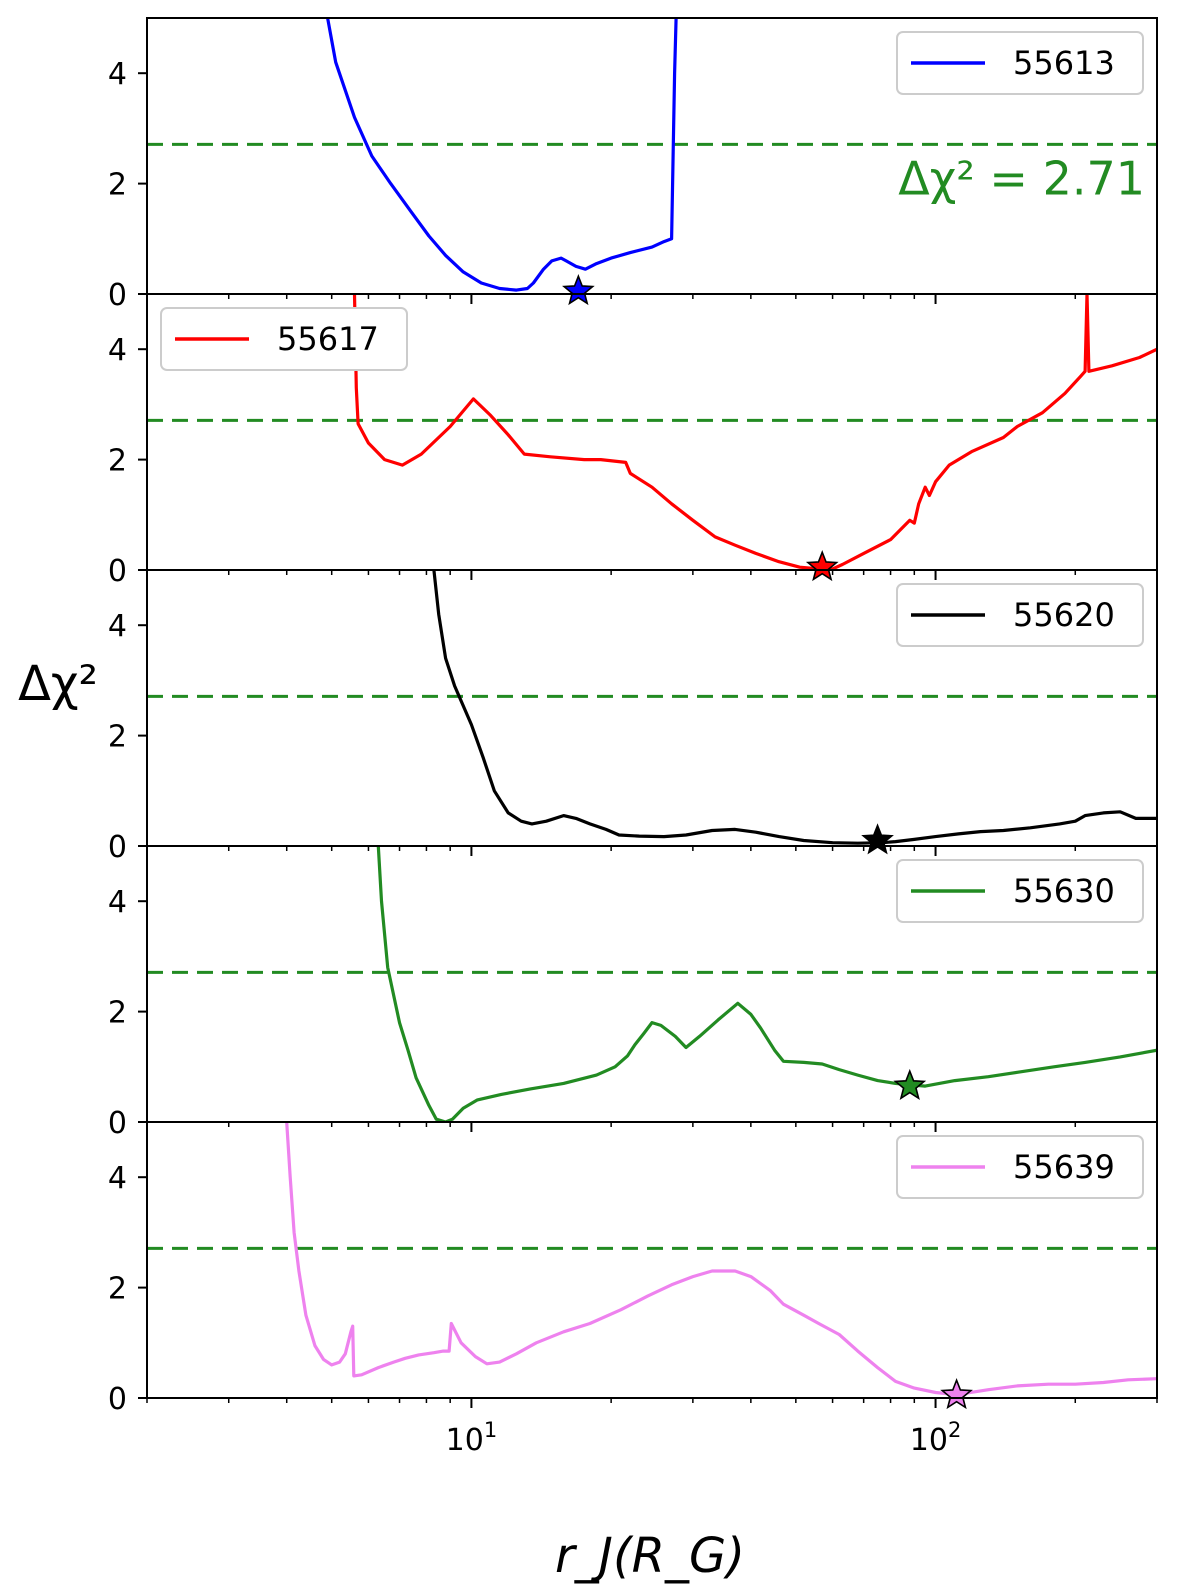 The height and width of the screenshot is (1588, 1200). What do you see at coordinates (704, 1438) in the screenshot?
I see `shared-x-axis: 10¹ 10²` at bounding box center [704, 1438].